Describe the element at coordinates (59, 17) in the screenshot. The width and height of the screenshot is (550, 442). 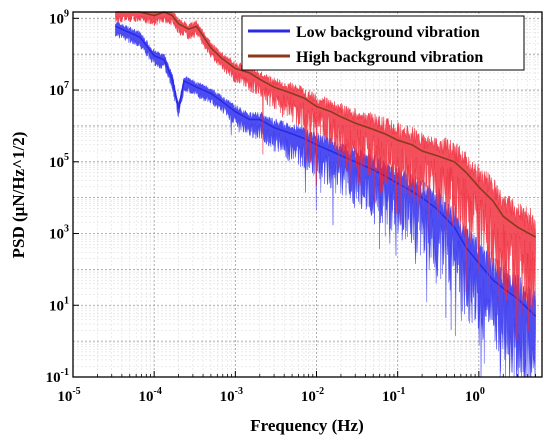
I see `y-tick-label: 10⁹` at that location.